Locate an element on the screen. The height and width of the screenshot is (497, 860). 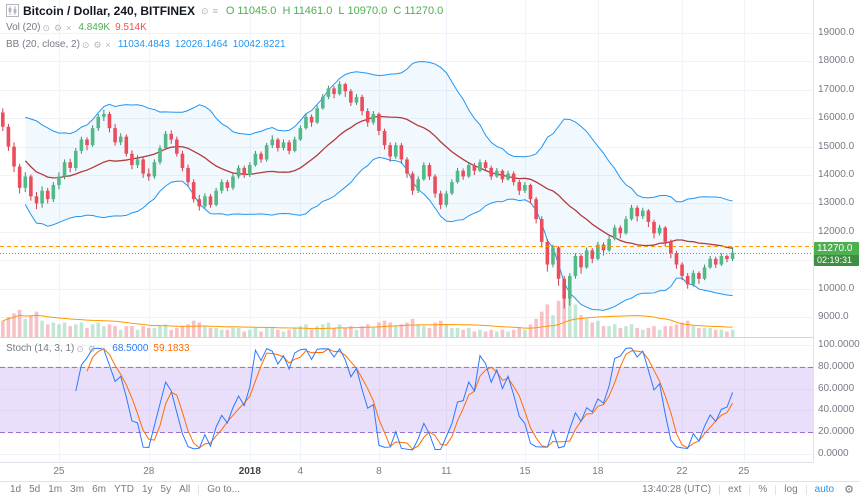
time-axis-label: 28 is located at coordinates (149, 471).